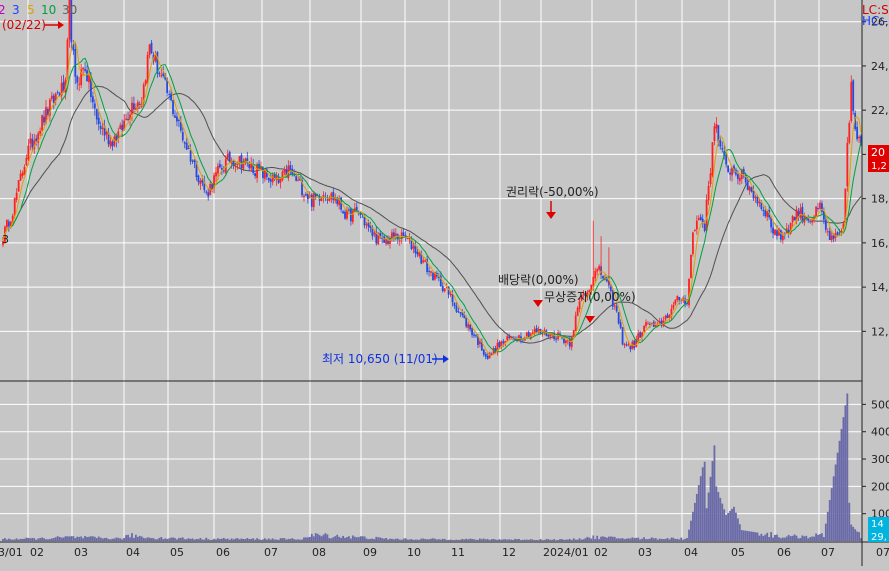  Describe the element at coordinates (24, 25) in the screenshot. I see `peak-date-label: (02/22)` at that location.